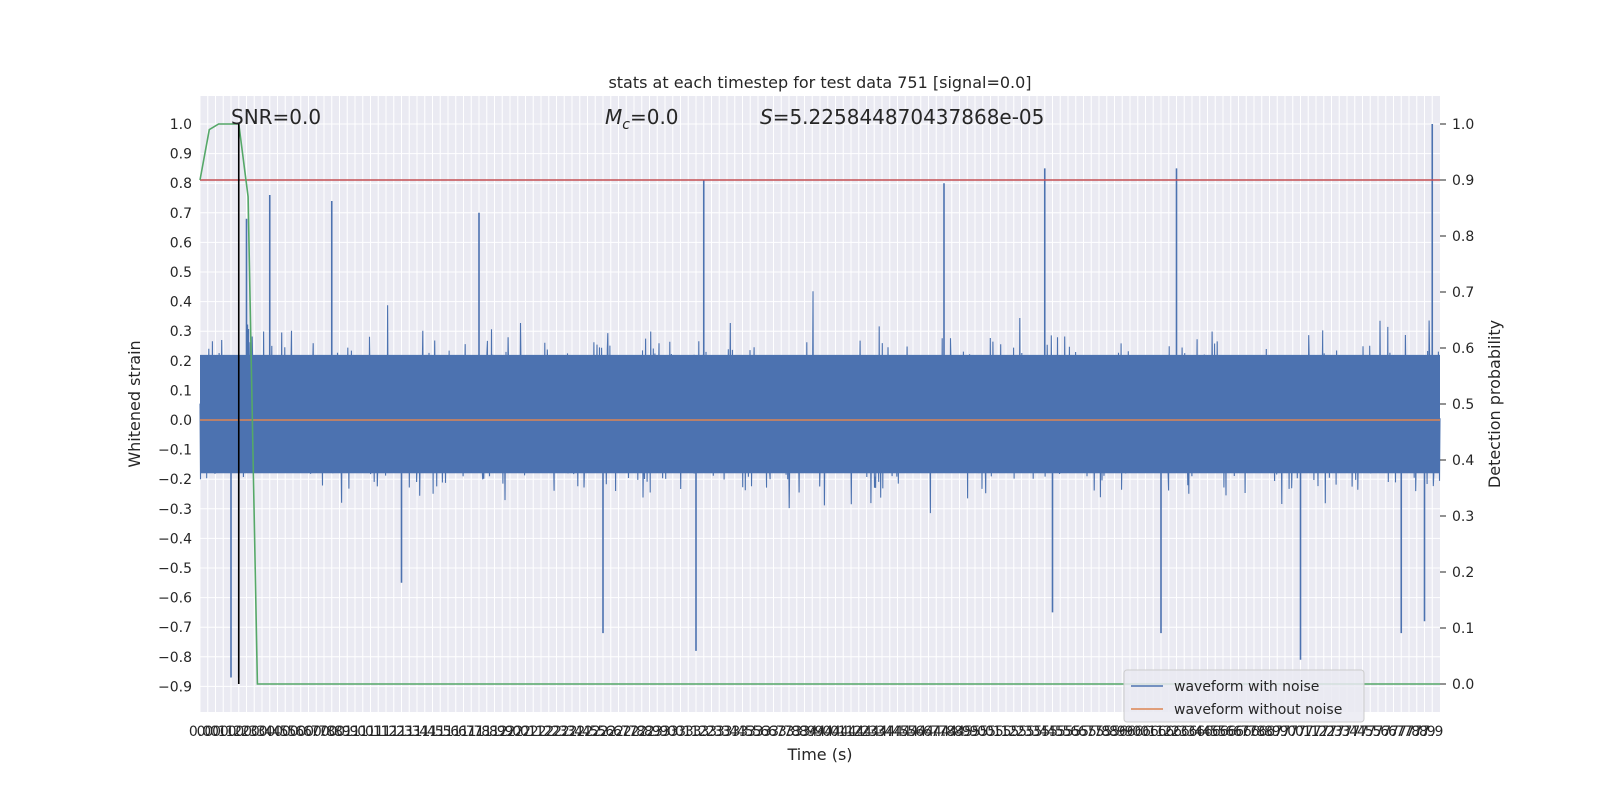  What do you see at coordinates (1258, 710) in the screenshot?
I see `legend-label-clean: waveform without noise` at bounding box center [1258, 710].